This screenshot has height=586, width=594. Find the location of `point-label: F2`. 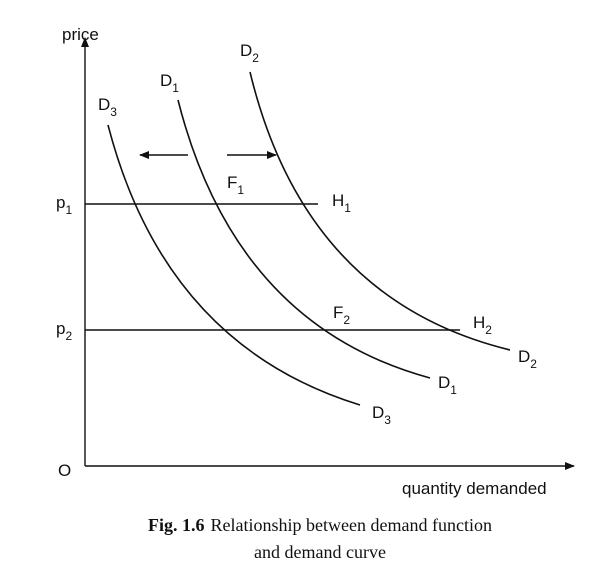

point-label: F2 is located at coordinates (341, 315).